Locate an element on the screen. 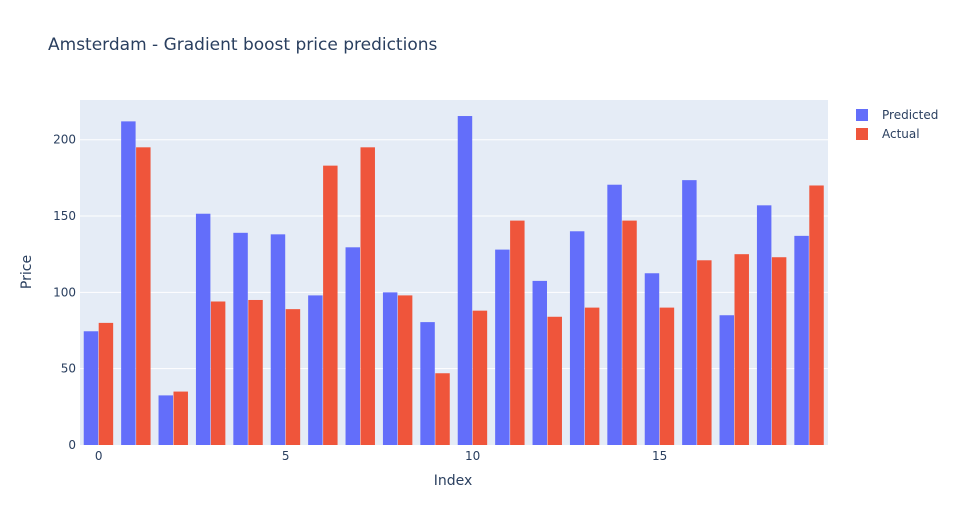 This screenshot has height=525, width=954. y-tick-label: 0 is located at coordinates (72, 445).